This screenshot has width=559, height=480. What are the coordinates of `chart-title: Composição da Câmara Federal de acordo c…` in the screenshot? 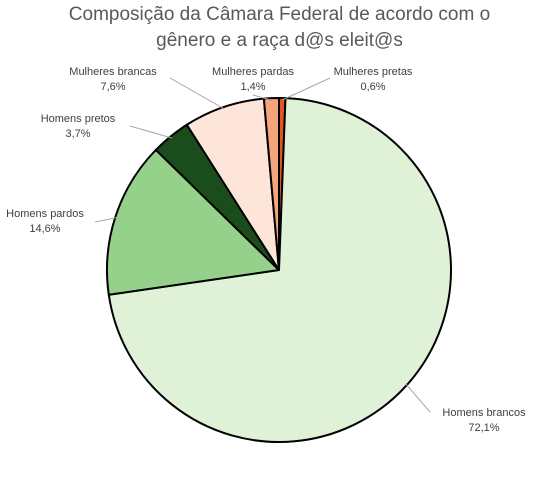 It's located at (279, 28).